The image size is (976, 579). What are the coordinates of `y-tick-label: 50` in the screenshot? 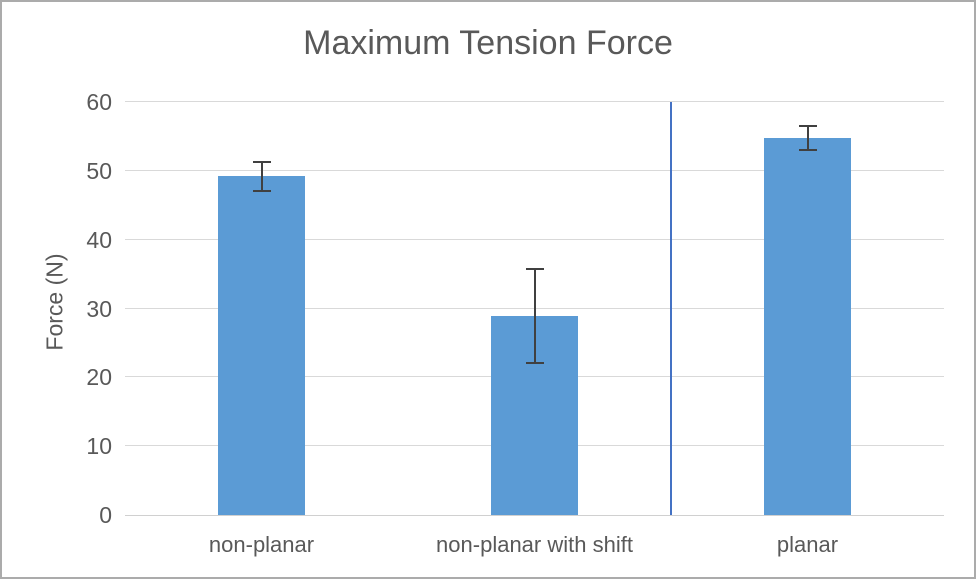 It's located at (99, 170).